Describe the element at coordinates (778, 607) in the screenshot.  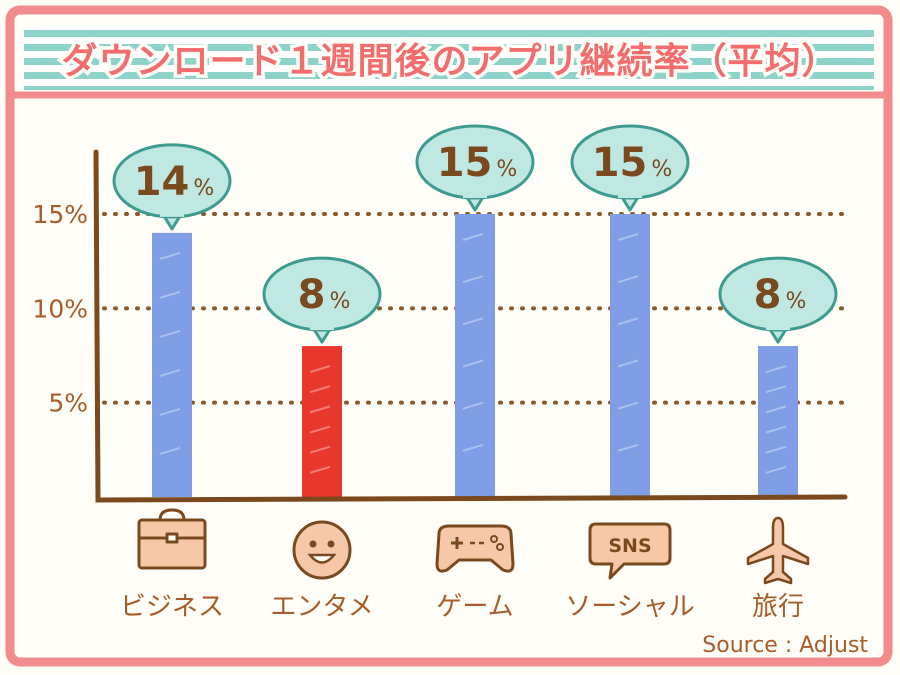
I see `category-label: 旅行` at that location.